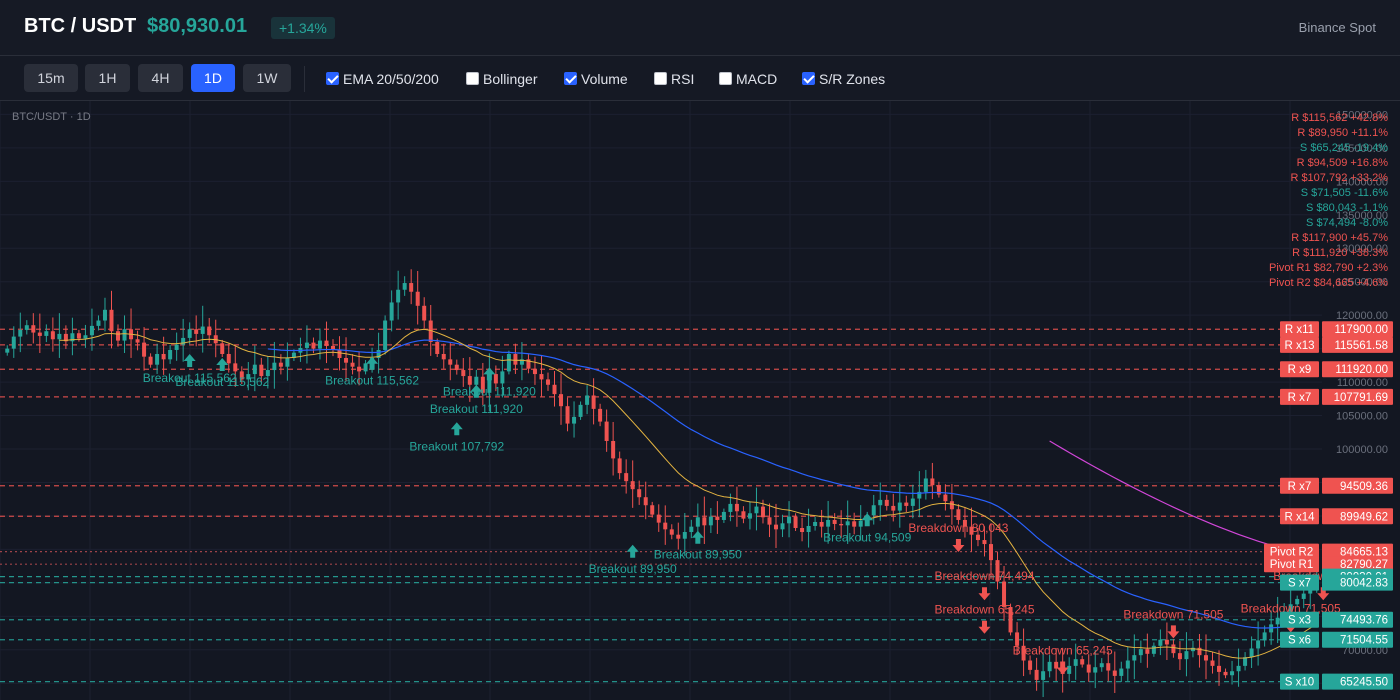 The height and width of the screenshot is (700, 1400). What do you see at coordinates (1364, 487) in the screenshot?
I see `level-price-value: 94509.36` at bounding box center [1364, 487].